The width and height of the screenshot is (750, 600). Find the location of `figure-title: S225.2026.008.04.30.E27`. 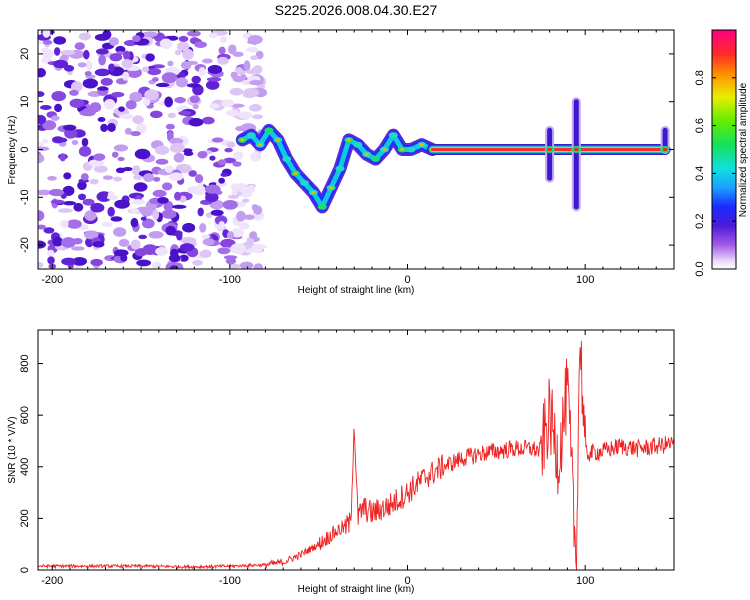

figure-title: S225.2026.008.04.30.E27 is located at coordinates (356, 10).